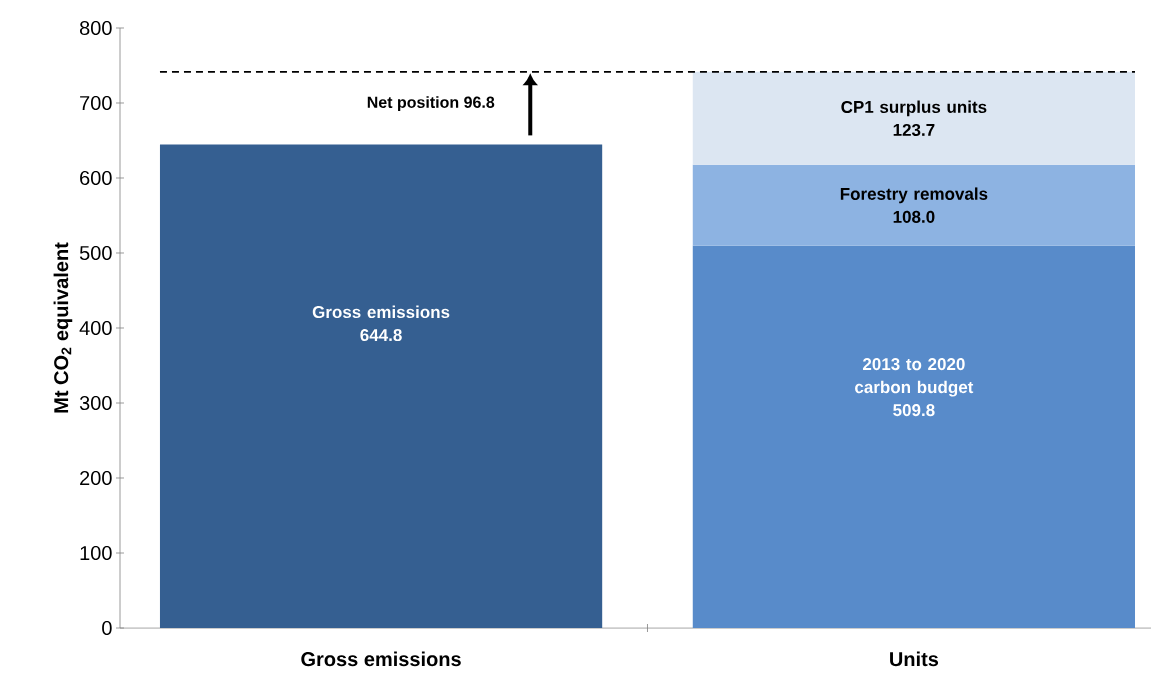 The image size is (1151, 675). What do you see at coordinates (914, 377) in the screenshot?
I see `series-label: 2013 to 2020 carbon budget` at bounding box center [914, 377].